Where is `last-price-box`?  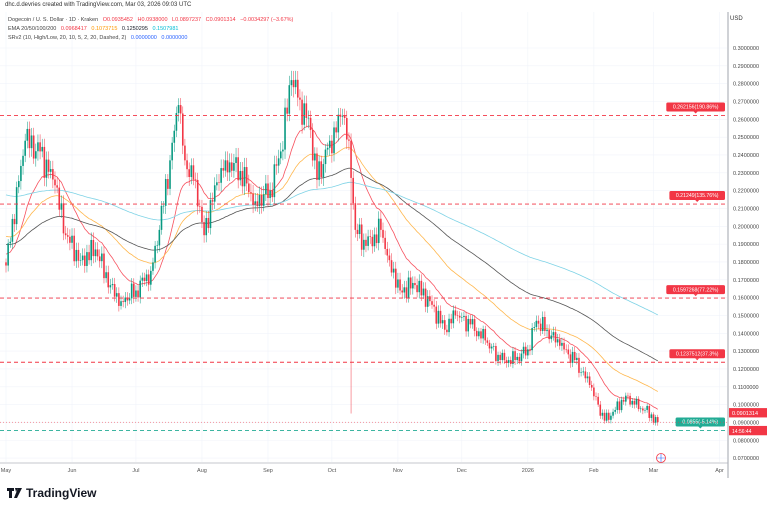
last-price-box is located at coordinates (748, 413).